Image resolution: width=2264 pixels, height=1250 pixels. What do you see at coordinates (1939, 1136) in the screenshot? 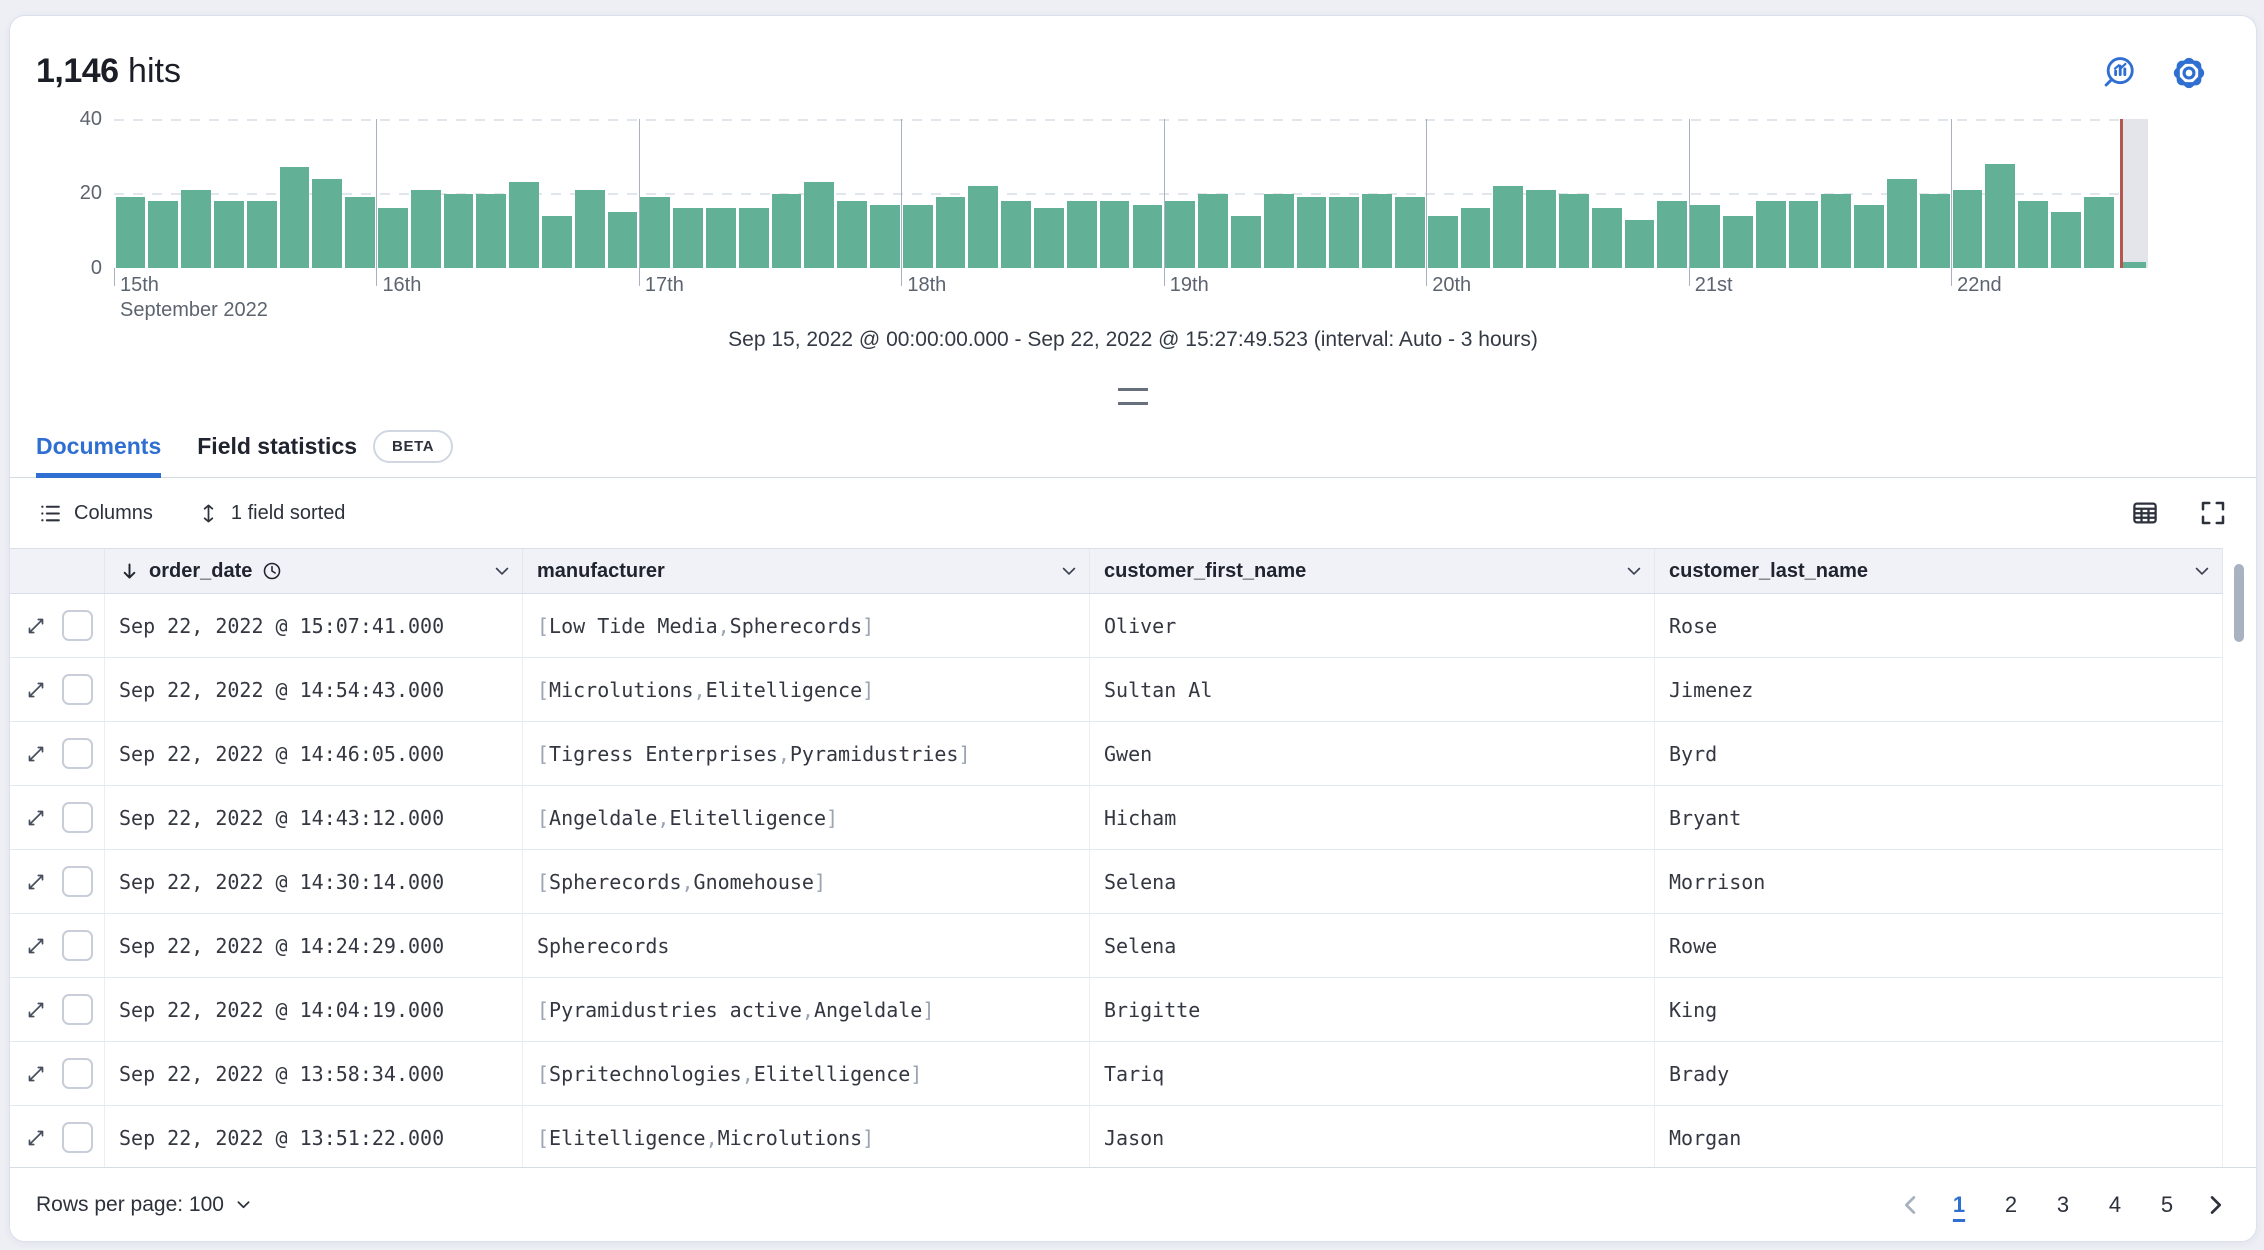
I see `cell-customer-last-name: Morgan` at bounding box center [1939, 1136].